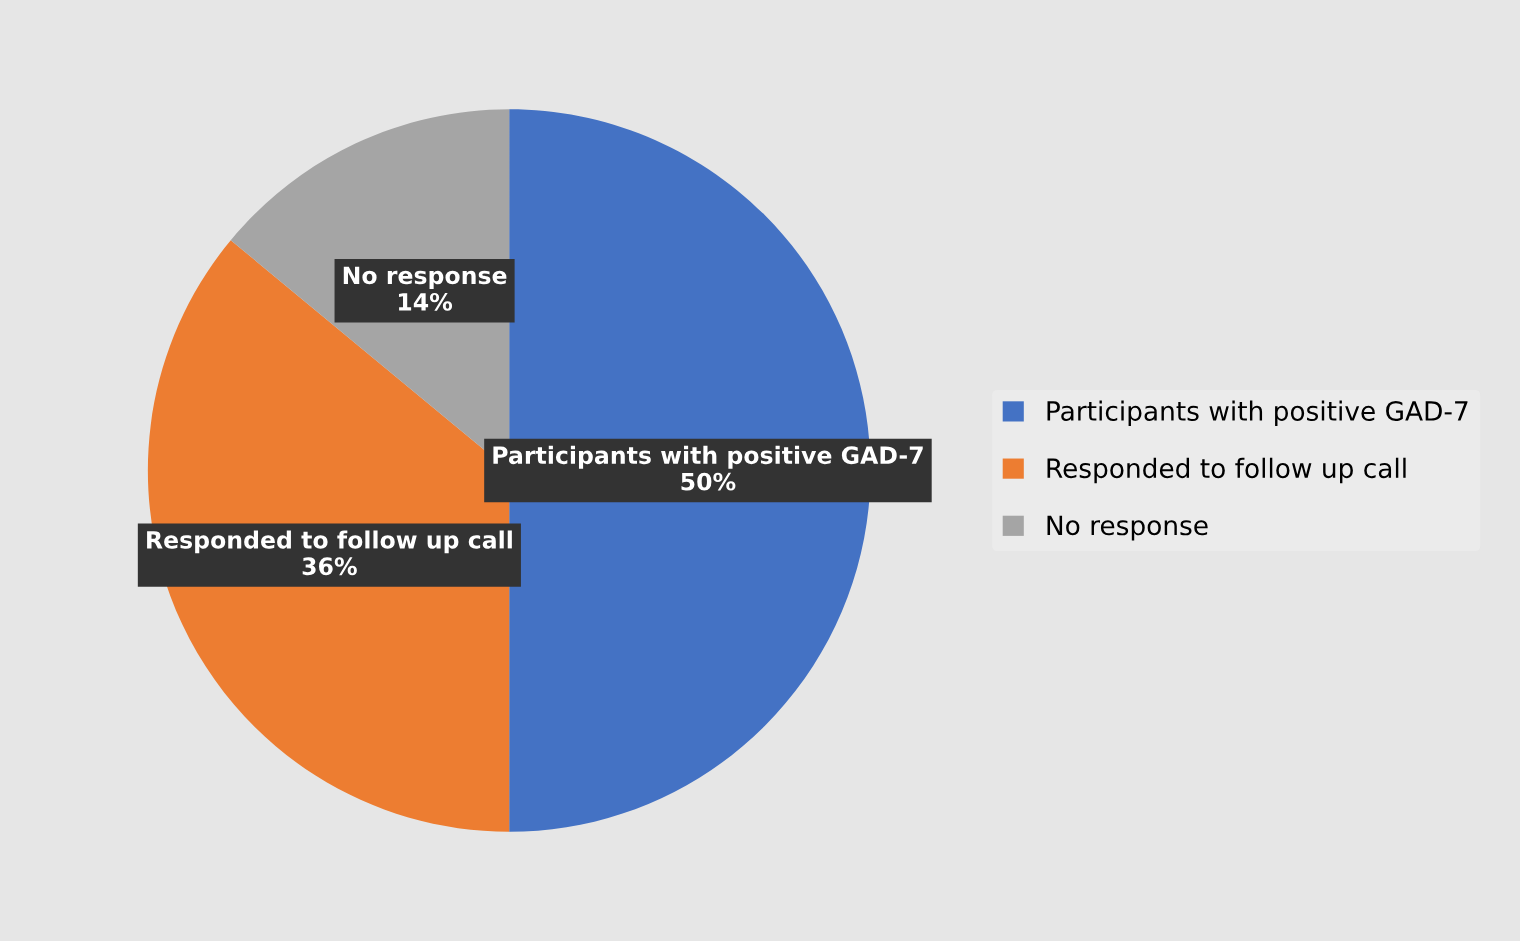  What do you see at coordinates (708, 481) in the screenshot?
I see `data-label: 50%` at bounding box center [708, 481].